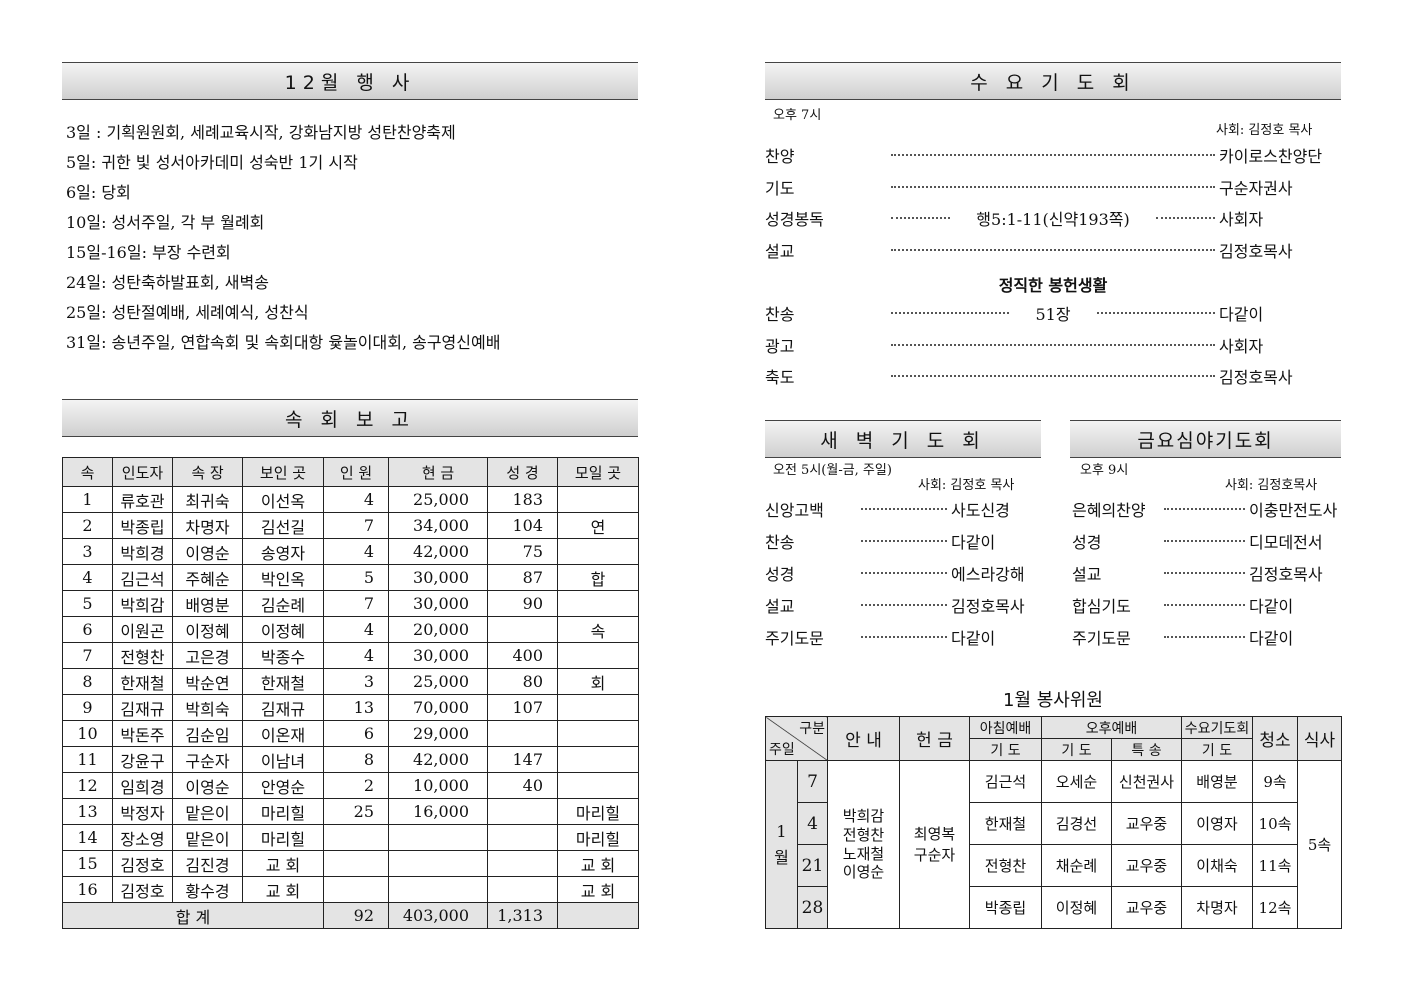 Image resolution: width=1403 pixels, height=992 pixels. Describe the element at coordinates (522, 707) in the screenshot. I see `cell: 107` at that location.